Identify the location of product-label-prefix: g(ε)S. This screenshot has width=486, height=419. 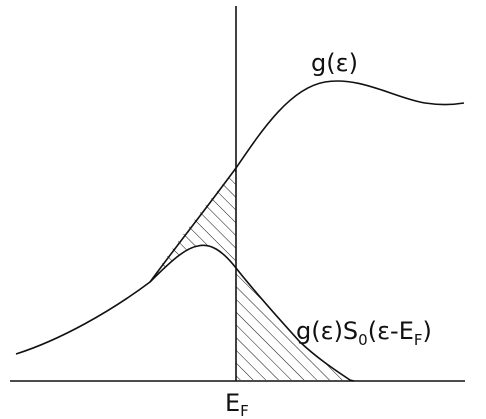
(327, 331).